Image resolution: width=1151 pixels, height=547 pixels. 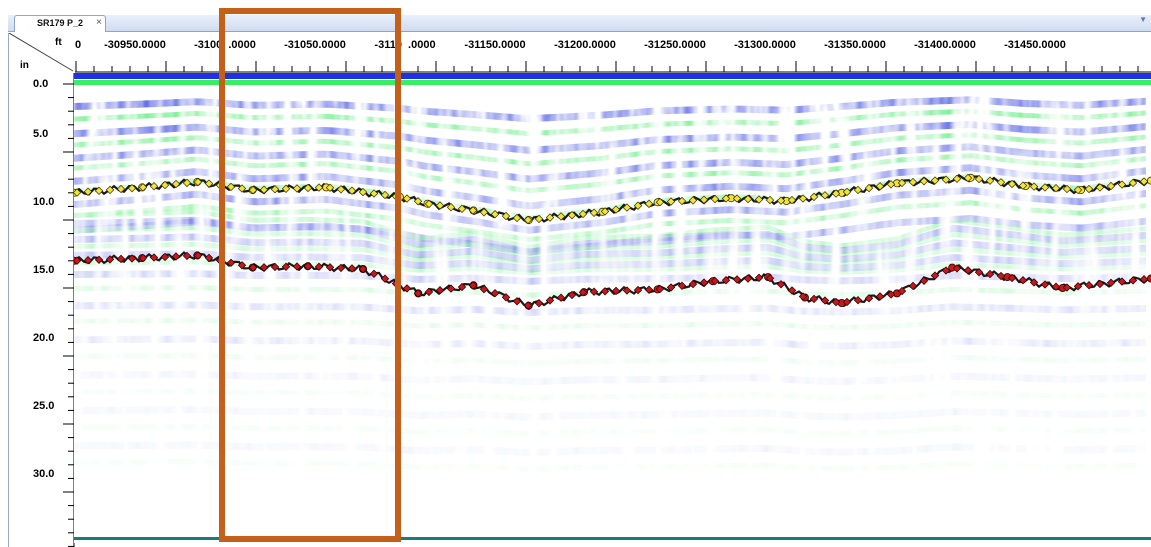 I want to click on y-unit-label: in, so click(x=24, y=65).